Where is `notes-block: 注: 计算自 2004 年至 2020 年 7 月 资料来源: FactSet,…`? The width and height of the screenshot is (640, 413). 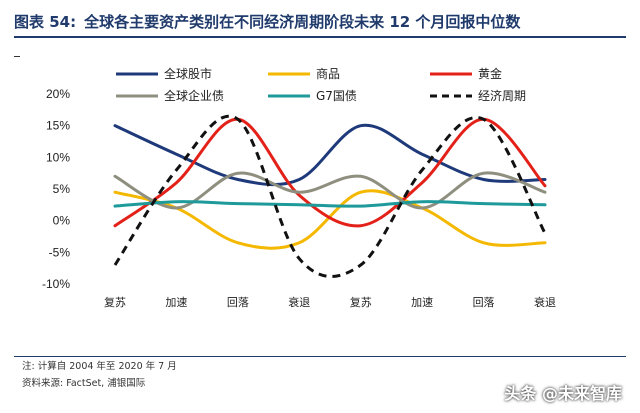
notes-block: 注: 计算自 2004 年至 2020 年 7 月 资料来源: FactSet,… is located at coordinates (242, 375).